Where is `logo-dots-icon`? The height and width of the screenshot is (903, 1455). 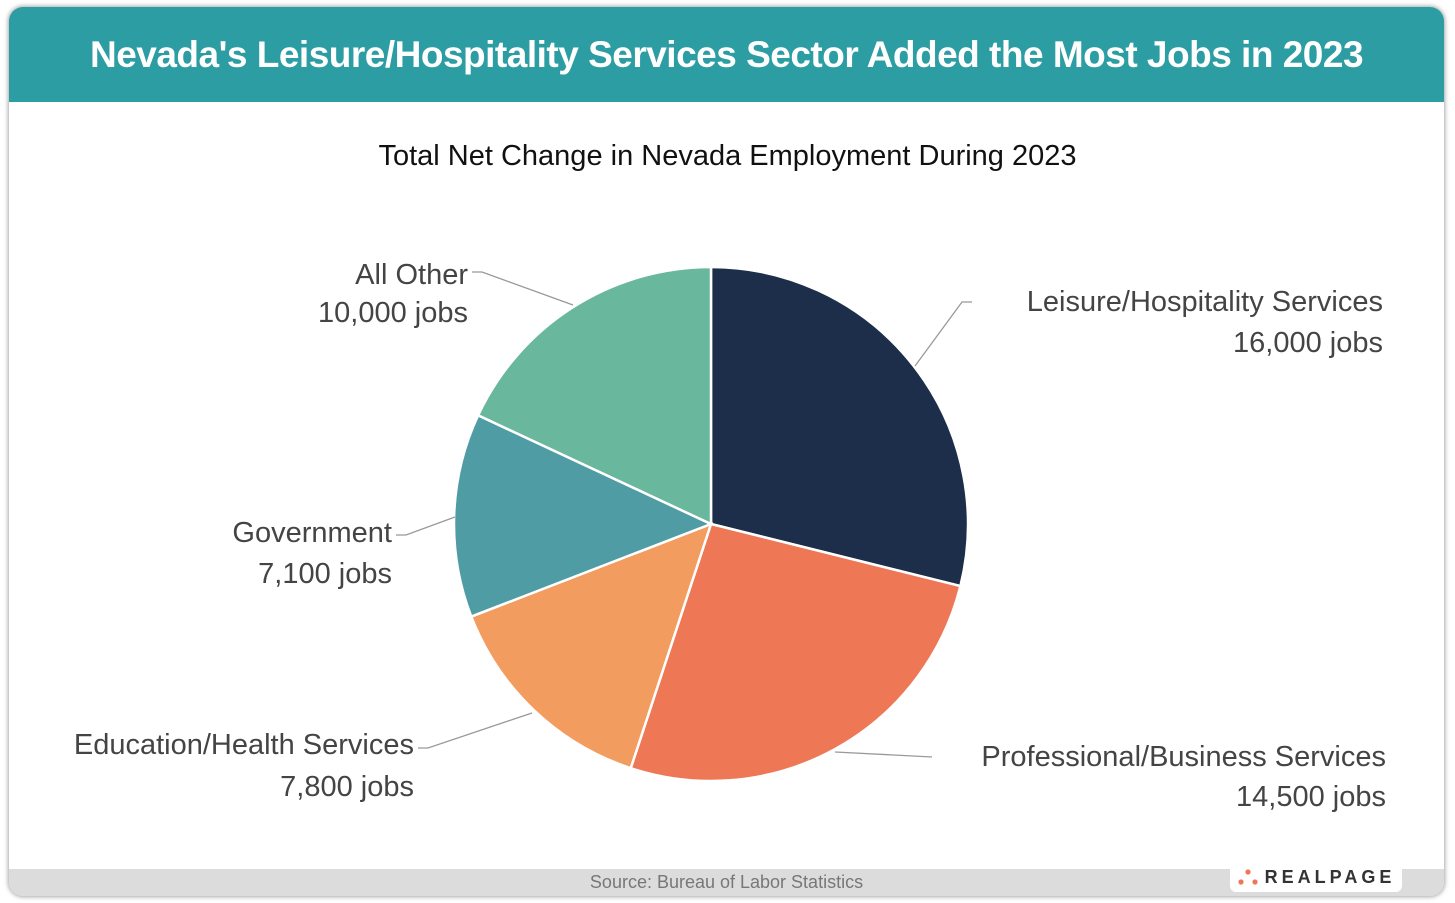 logo-dots-icon is located at coordinates (1248, 877).